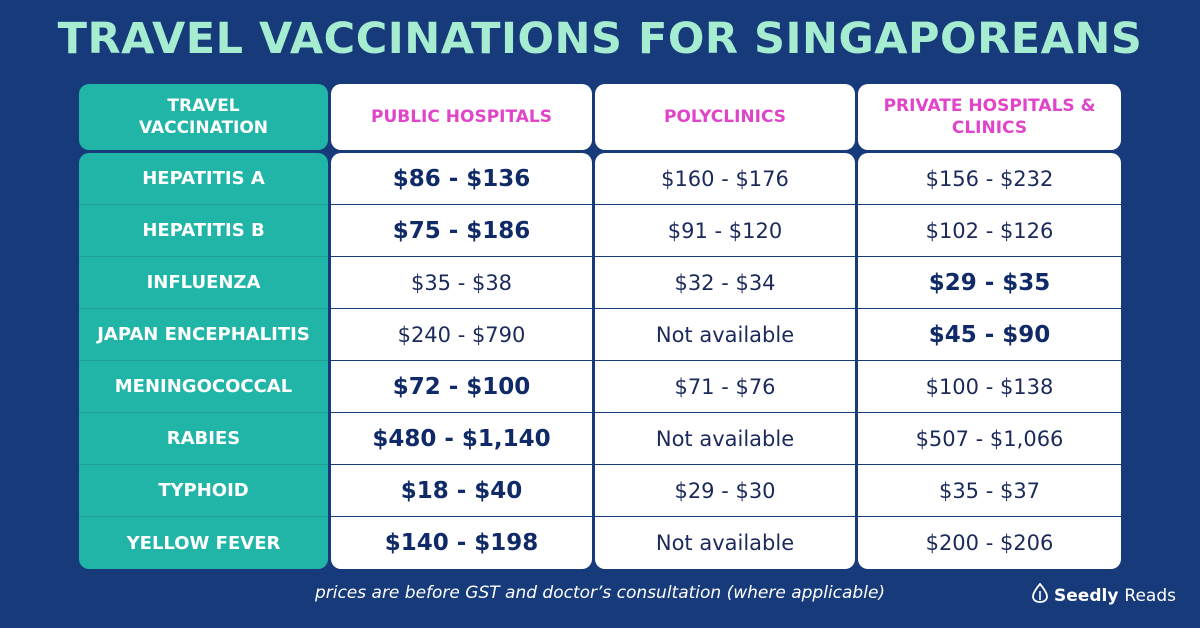 The height and width of the screenshot is (628, 1200). I want to click on brand-logo: Seedly Reads, so click(1104, 595).